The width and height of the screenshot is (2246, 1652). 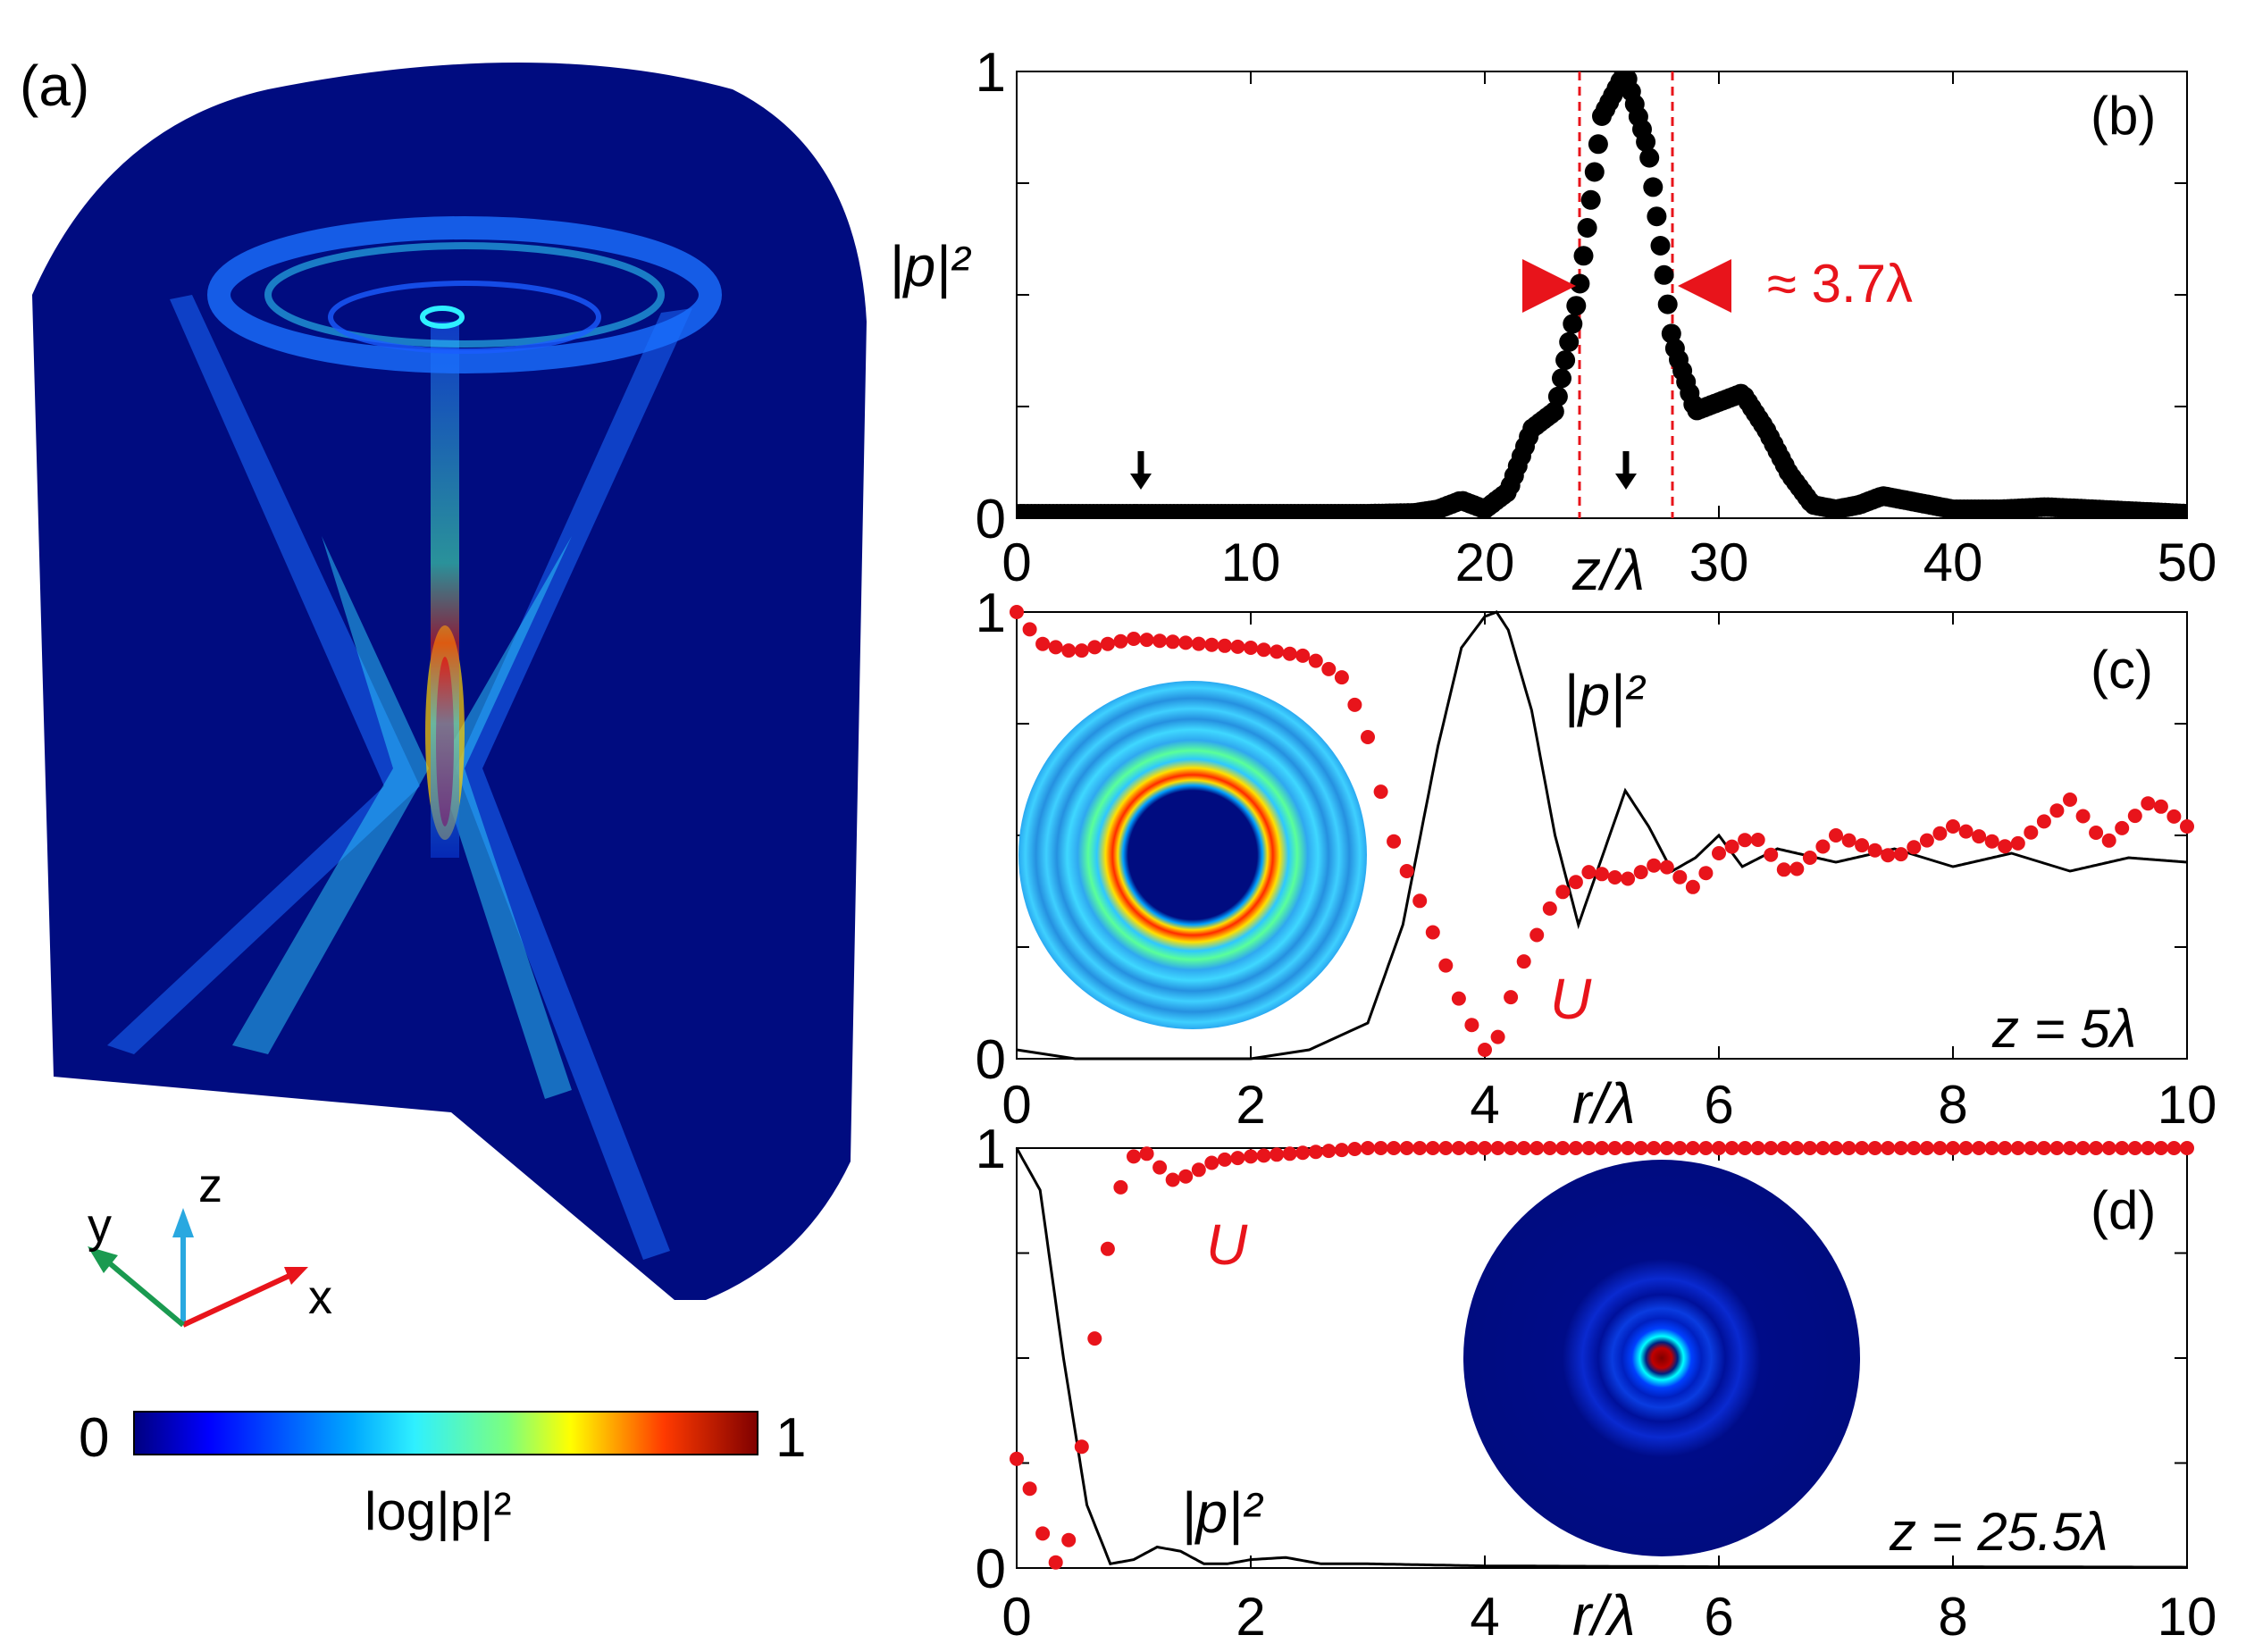 I want to click on c-xtick-label-4: 8, so click(x=1952, y=1105).